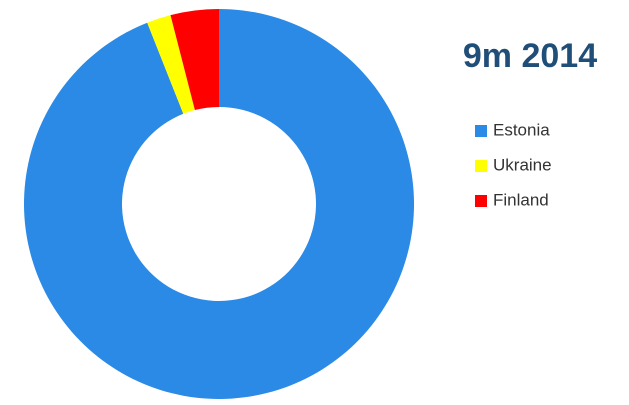 The width and height of the screenshot is (629, 405). Describe the element at coordinates (521, 129) in the screenshot. I see `legend-label: Estonia` at that location.